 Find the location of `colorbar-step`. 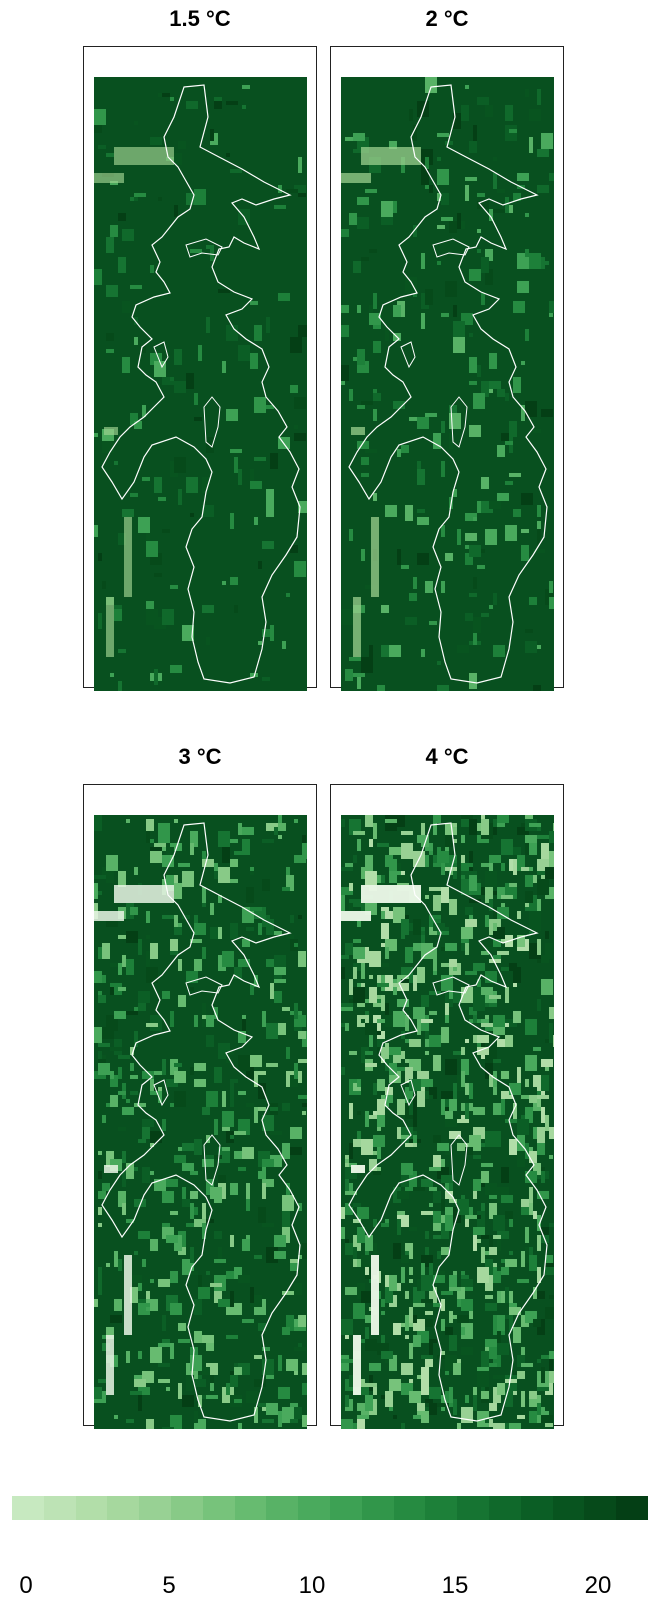

colorbar-step is located at coordinates (600, 1508).